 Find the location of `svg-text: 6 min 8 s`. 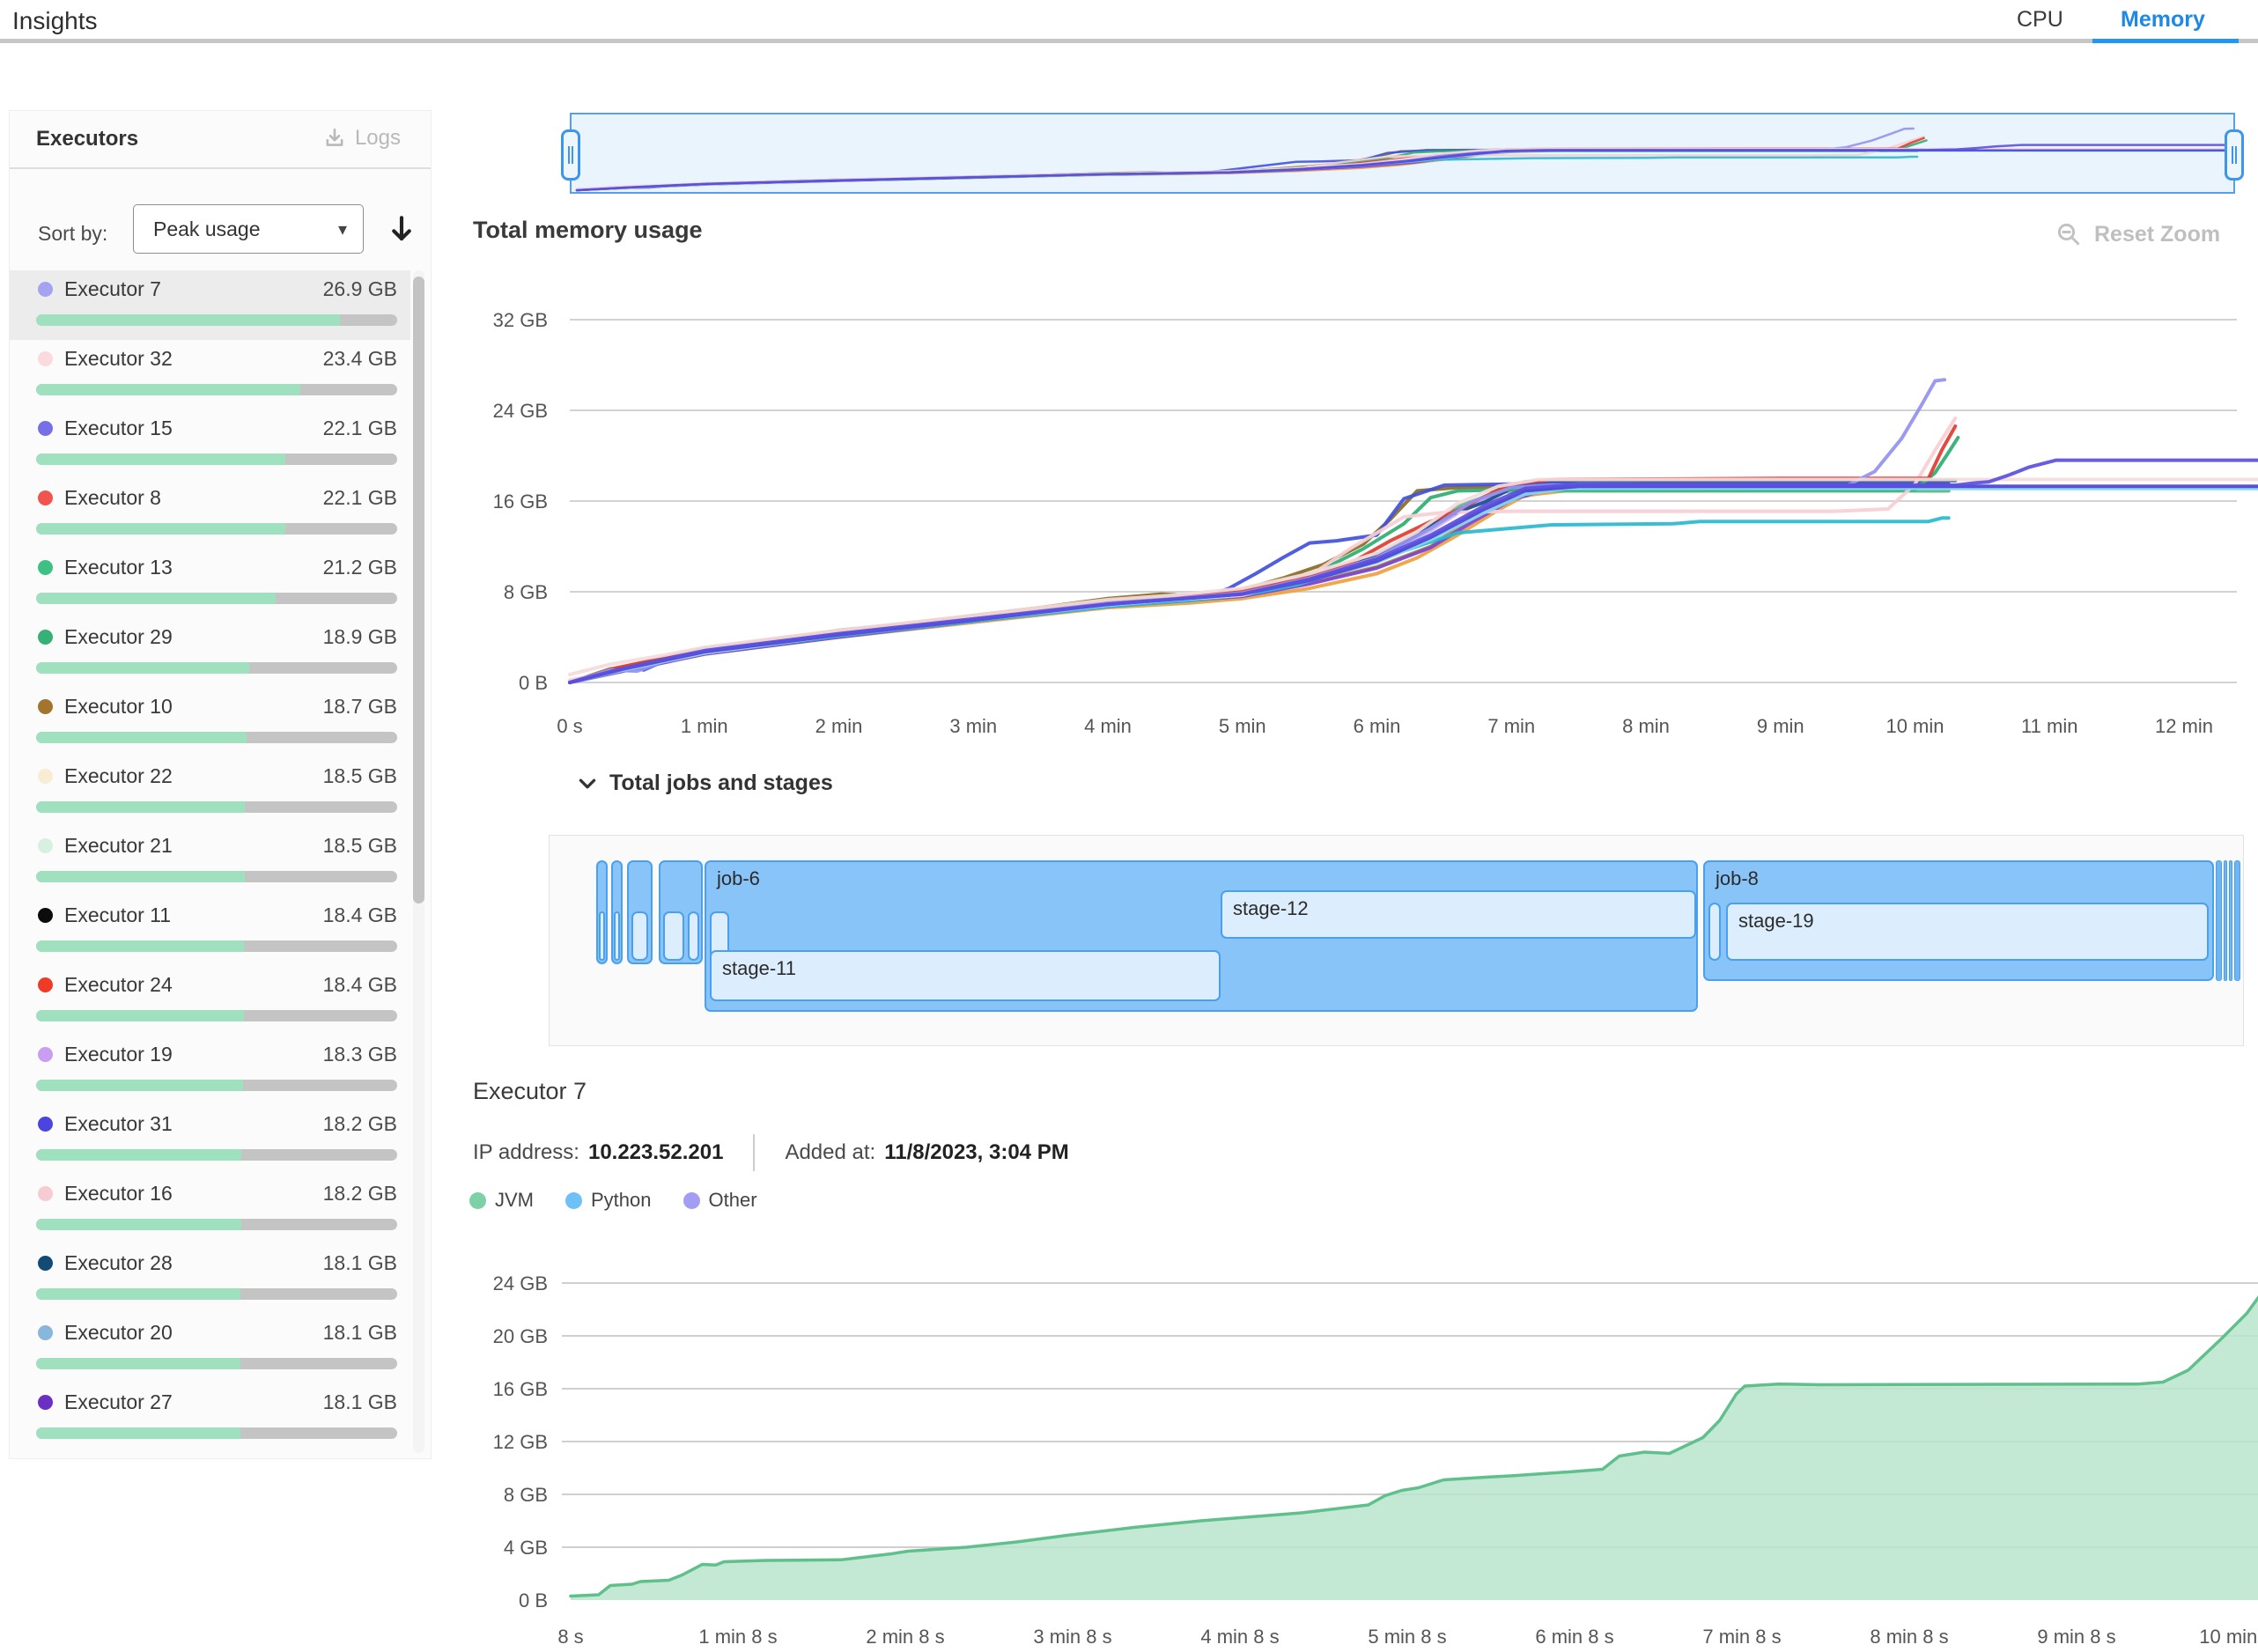

svg-text: 6 min 8 s is located at coordinates (1574, 1637).